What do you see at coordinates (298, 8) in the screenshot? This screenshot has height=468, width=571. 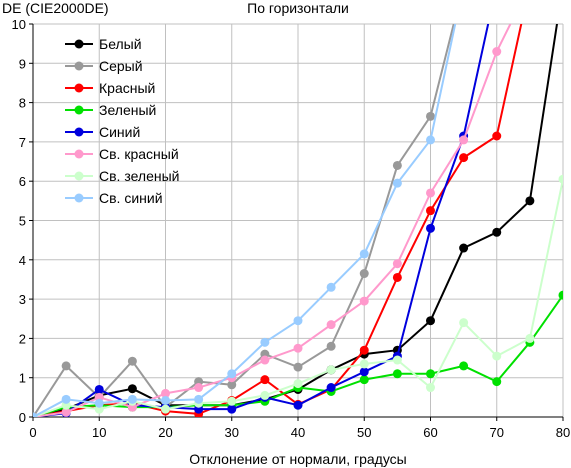 I see `chart-title: По горизонтали` at bounding box center [298, 8].